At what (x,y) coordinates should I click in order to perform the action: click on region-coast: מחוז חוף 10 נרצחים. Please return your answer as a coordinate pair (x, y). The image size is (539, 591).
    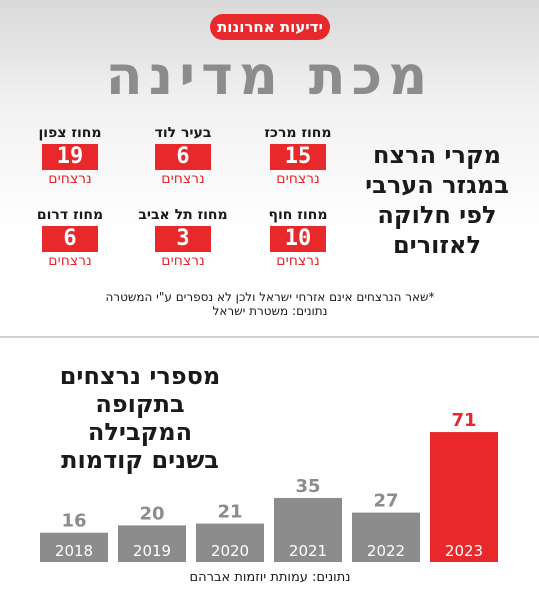
    Looking at the image, I should click on (298, 238).